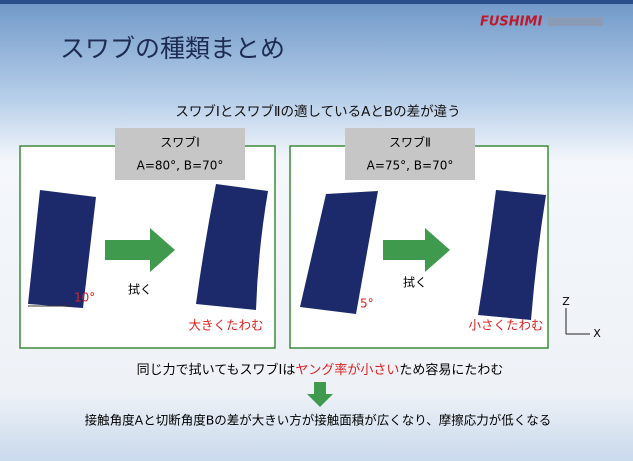 The height and width of the screenshot is (461, 633). What do you see at coordinates (316, 2) in the screenshot?
I see `top-band` at bounding box center [316, 2].